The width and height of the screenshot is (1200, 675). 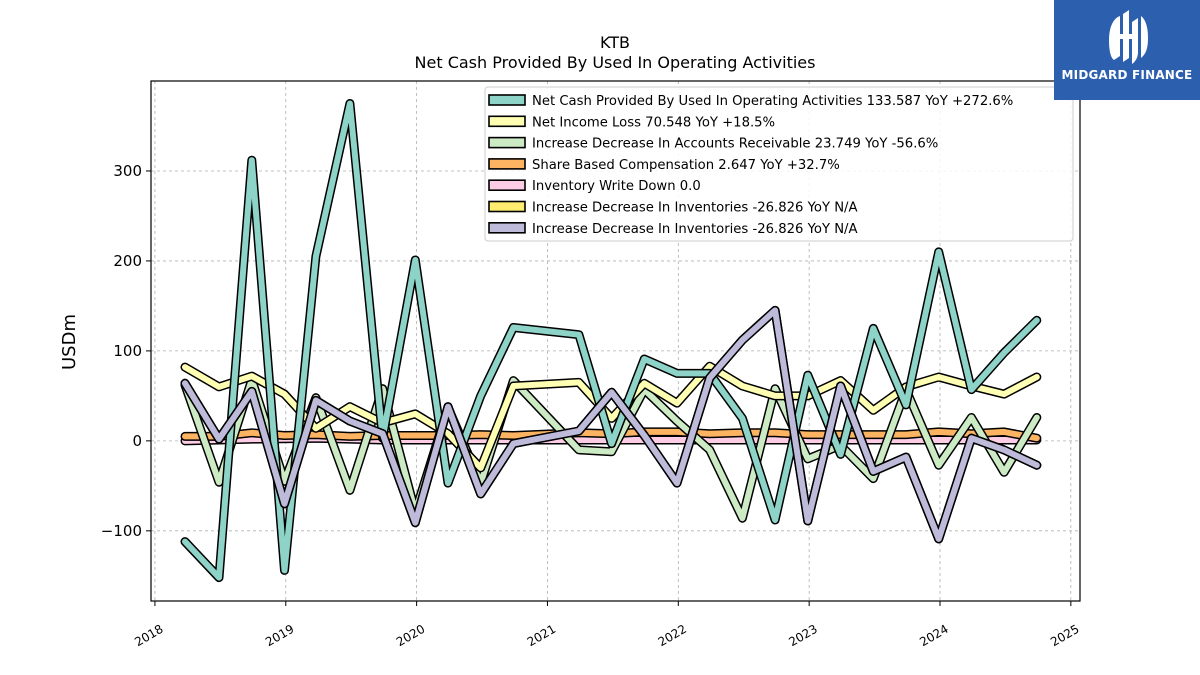 I want to click on legend-box, so click(x=779, y=164).